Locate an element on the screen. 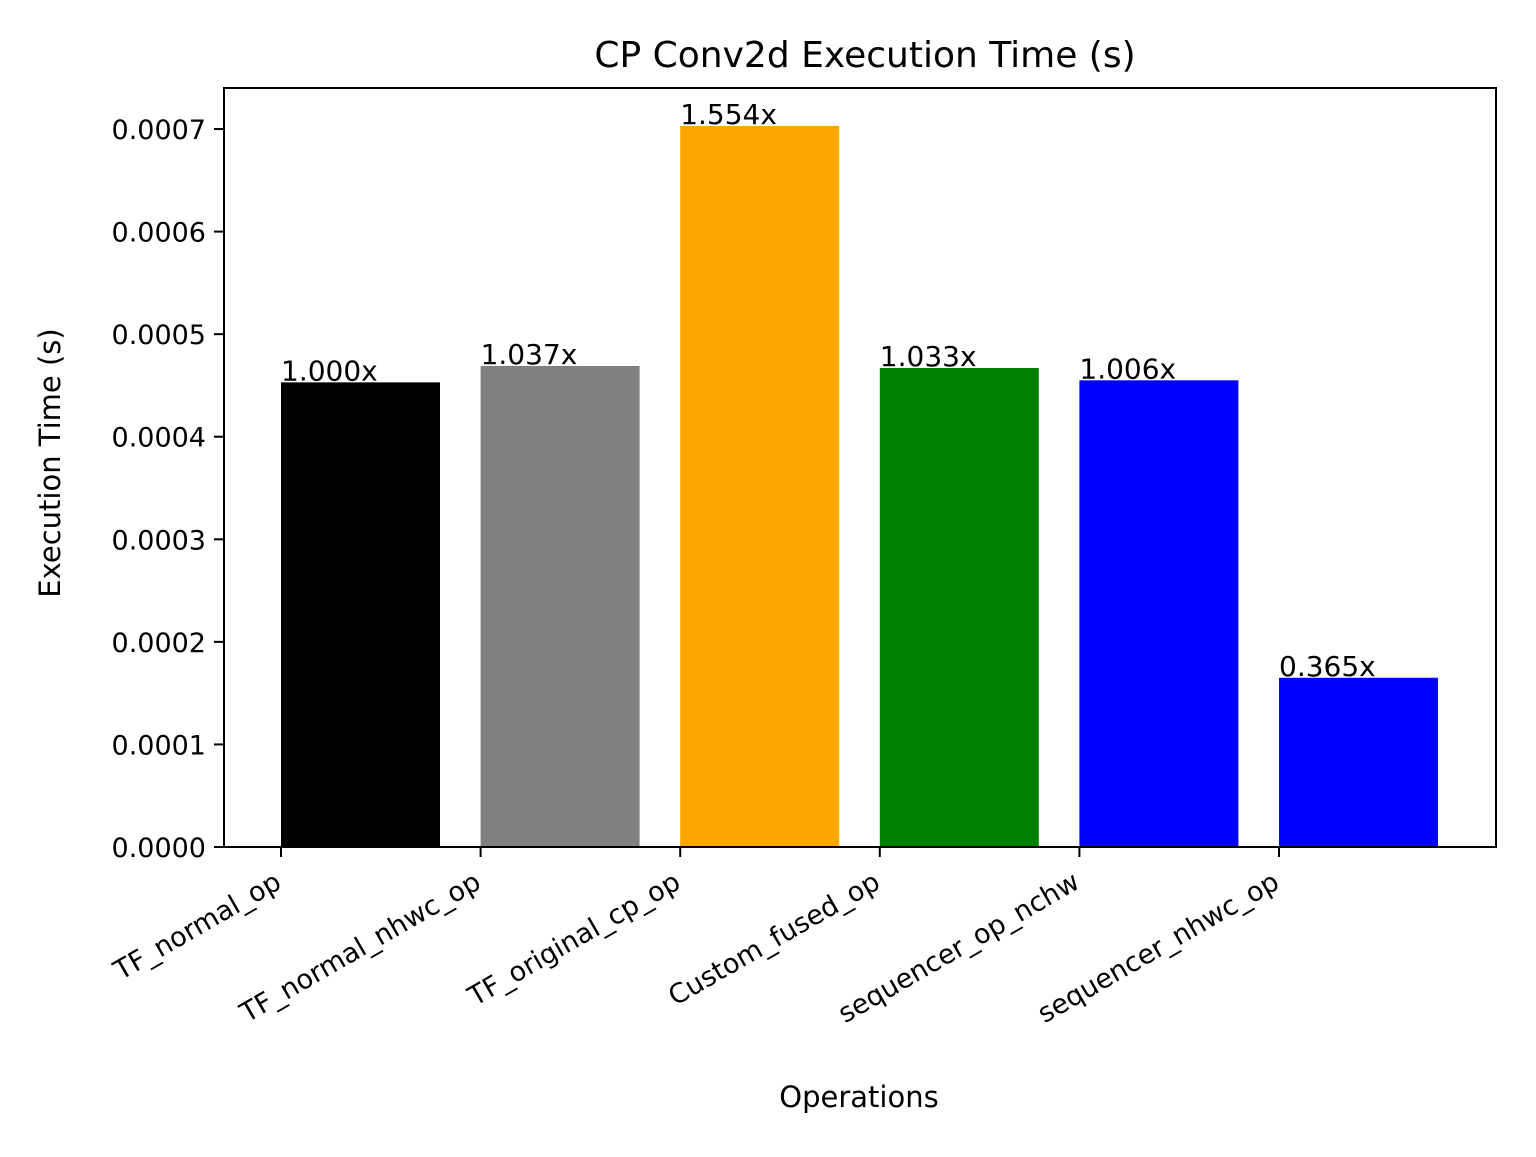 This screenshot has width=1536, height=1157. y-tick-label: 0.0001 is located at coordinates (159, 745).